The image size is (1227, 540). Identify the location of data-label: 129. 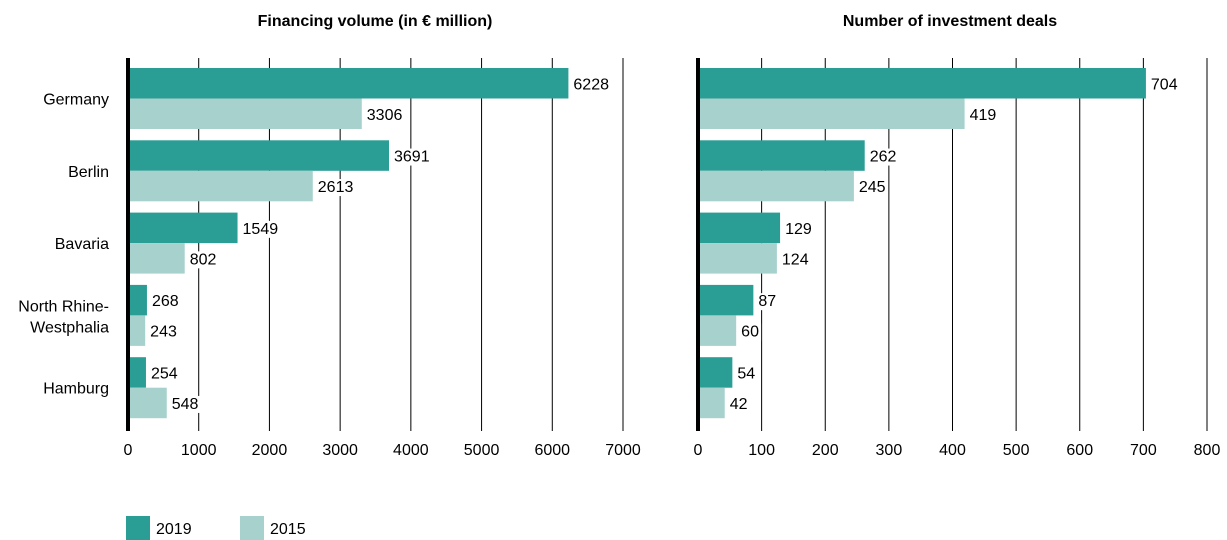
(798, 229).